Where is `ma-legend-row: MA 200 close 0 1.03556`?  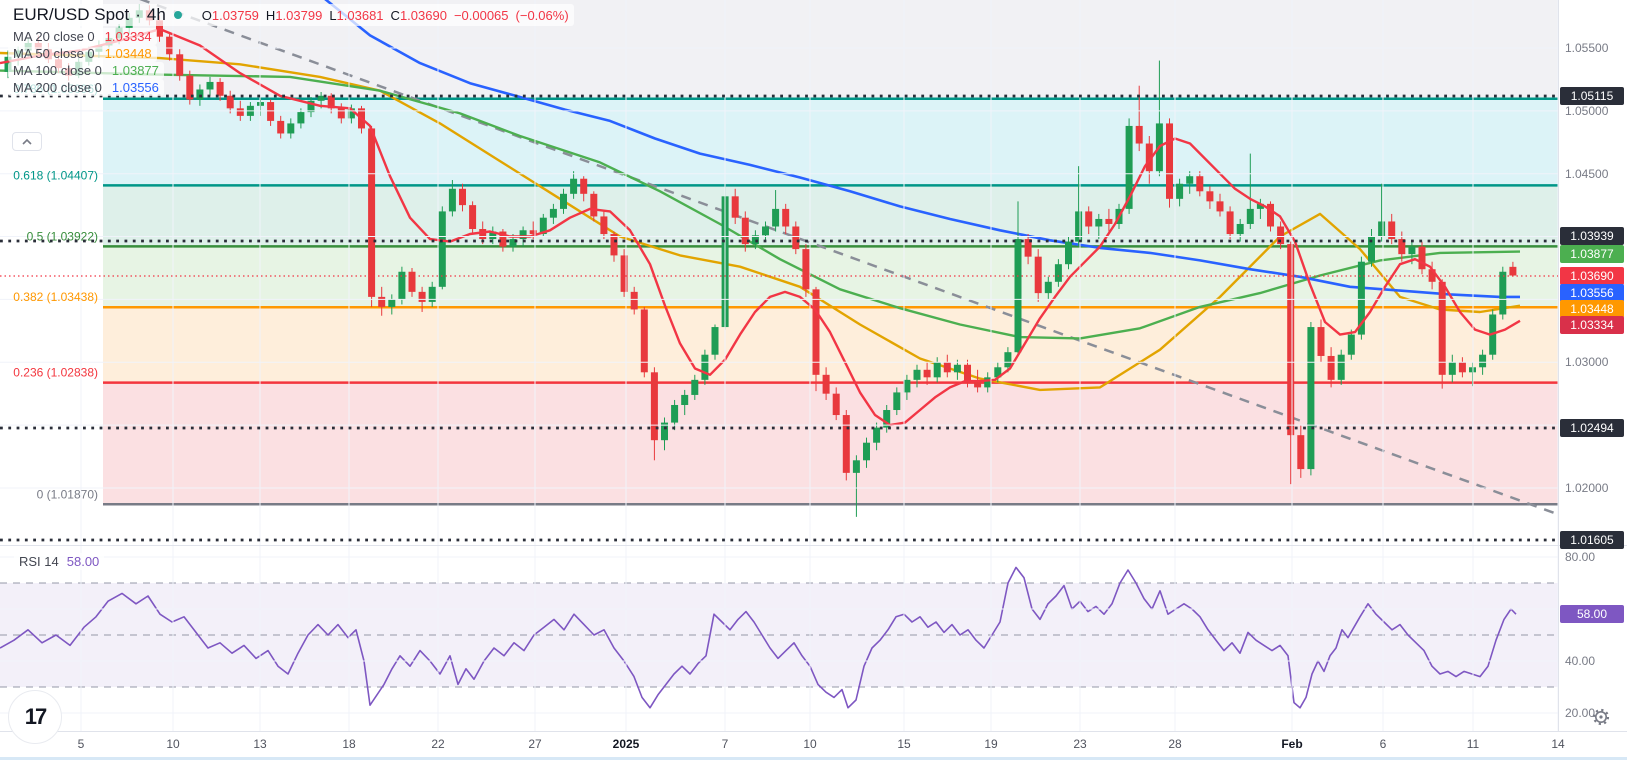
ma-legend-row: MA 200 close 0 1.03556 is located at coordinates (86, 87).